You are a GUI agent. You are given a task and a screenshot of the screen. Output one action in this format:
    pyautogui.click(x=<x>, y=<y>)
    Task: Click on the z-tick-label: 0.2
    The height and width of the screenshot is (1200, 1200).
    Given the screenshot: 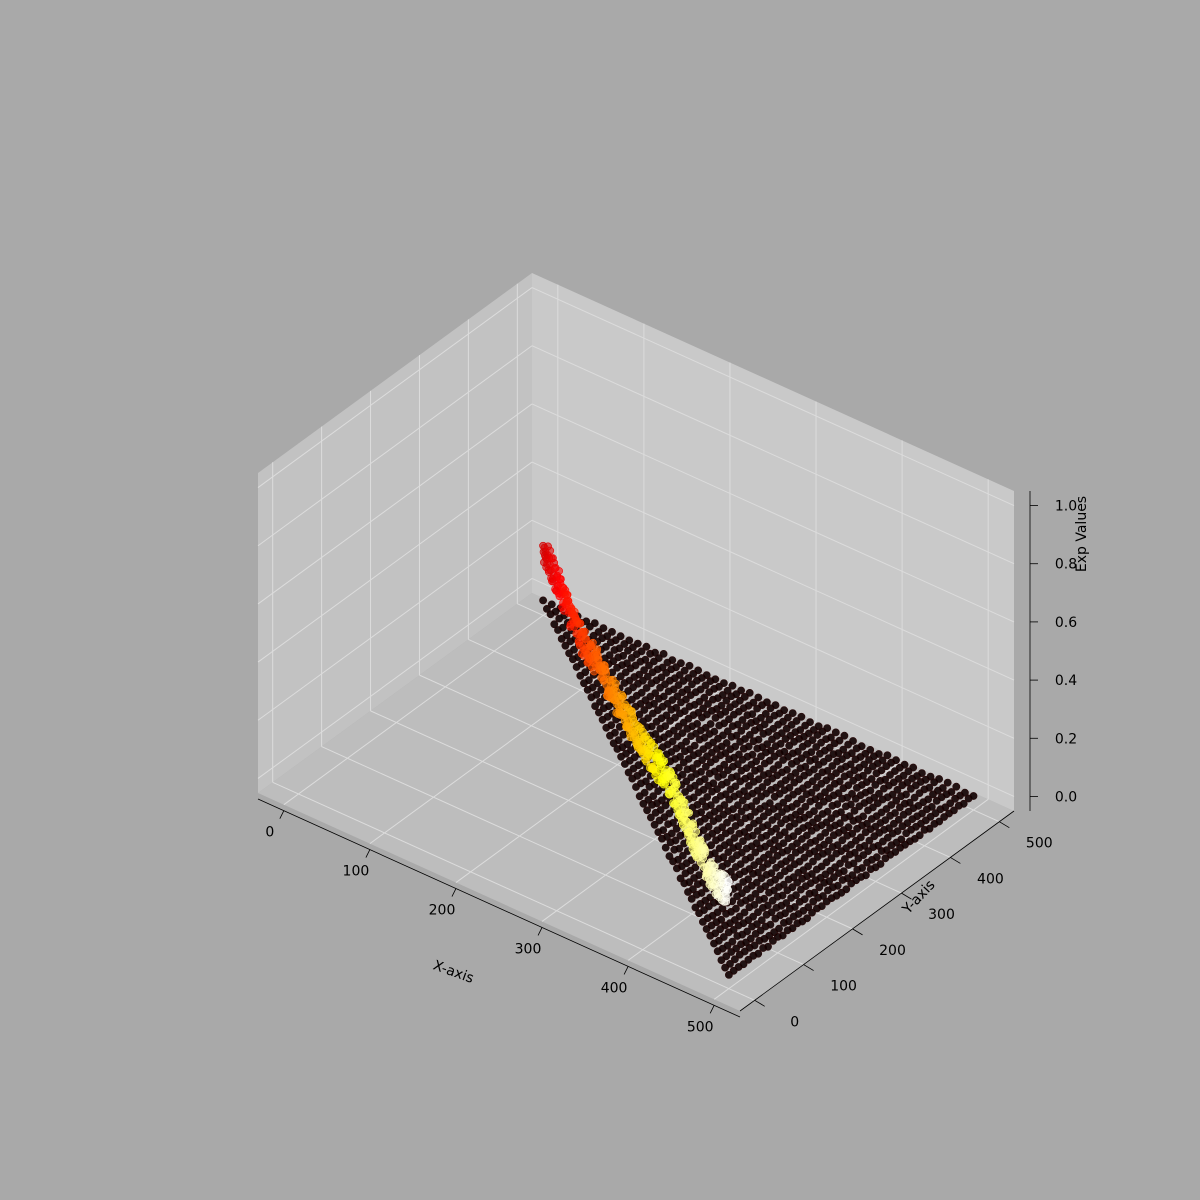 What is the action you would take?
    pyautogui.click(x=1066, y=739)
    